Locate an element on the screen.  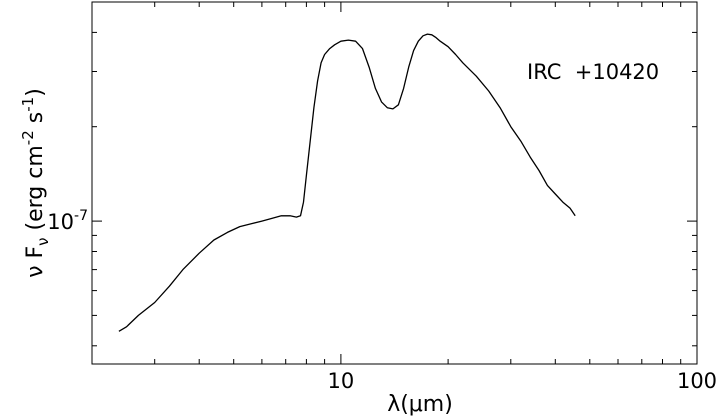
x-axis-label: λ(μm) is located at coordinates (420, 404).